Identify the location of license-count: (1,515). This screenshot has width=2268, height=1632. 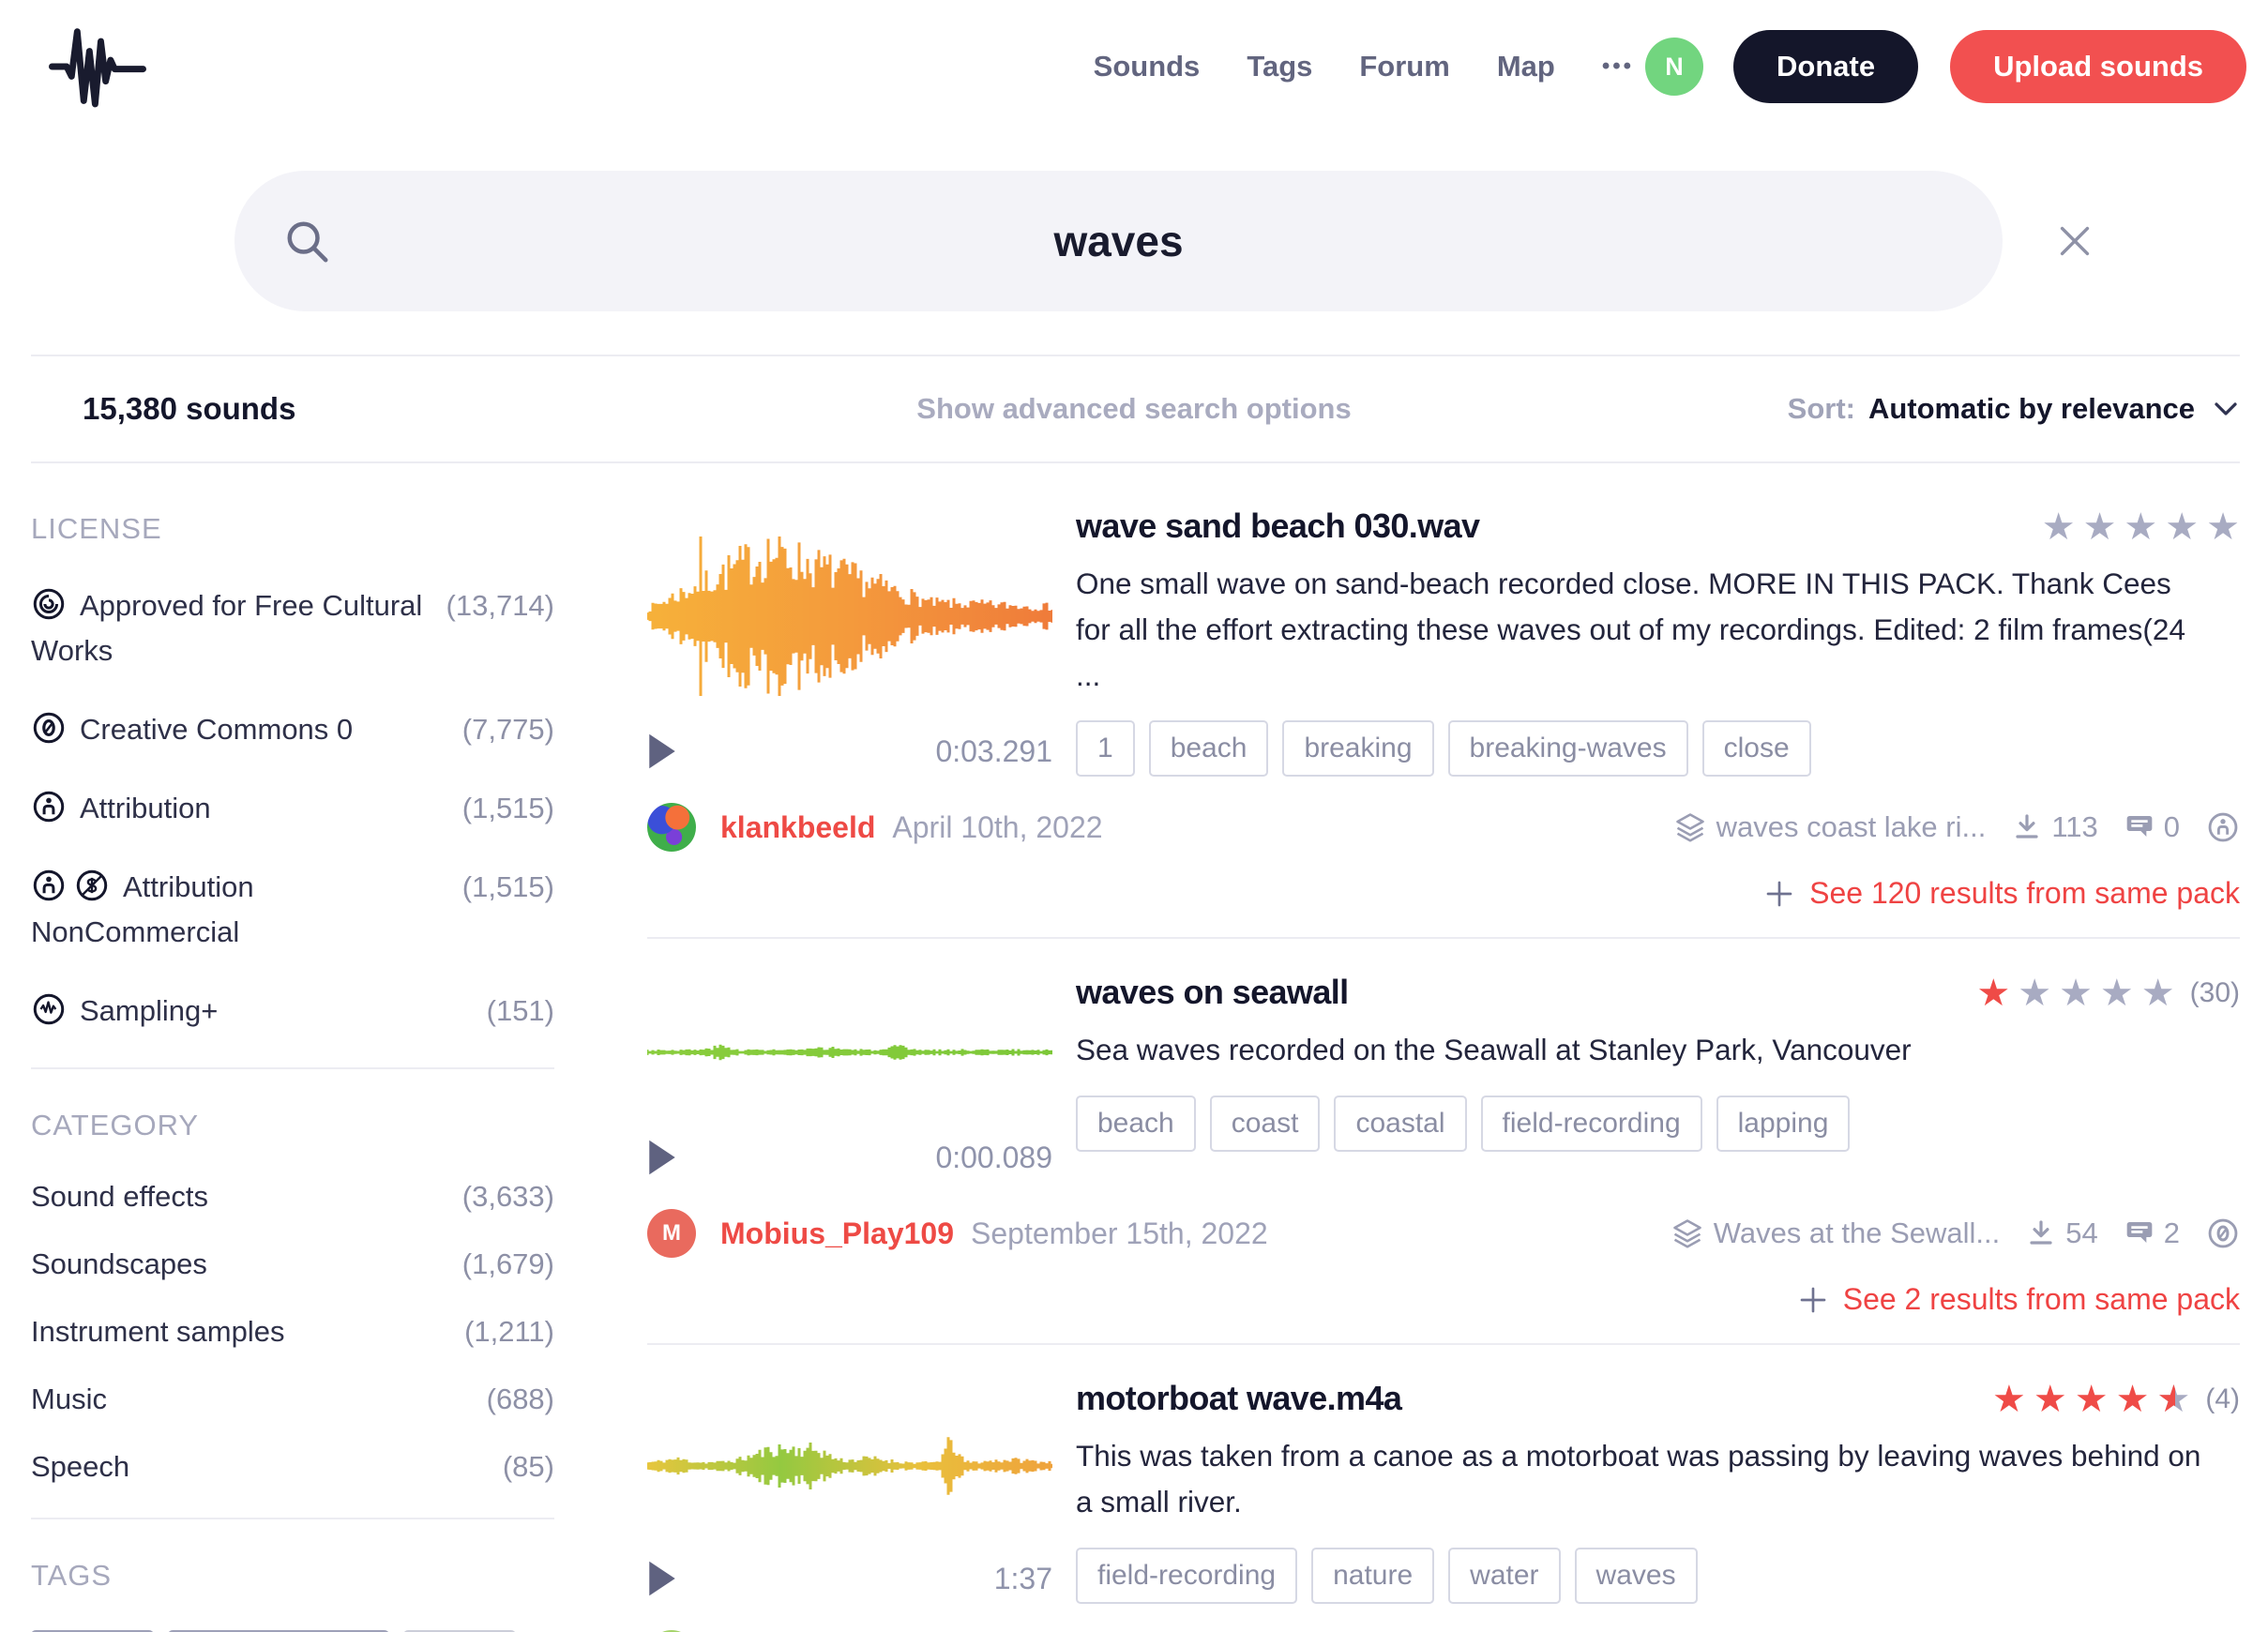
(507, 887).